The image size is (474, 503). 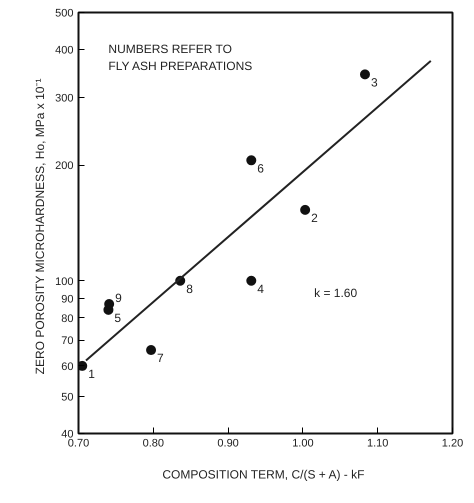 I want to click on annotation: k = 1.60, so click(x=336, y=293).